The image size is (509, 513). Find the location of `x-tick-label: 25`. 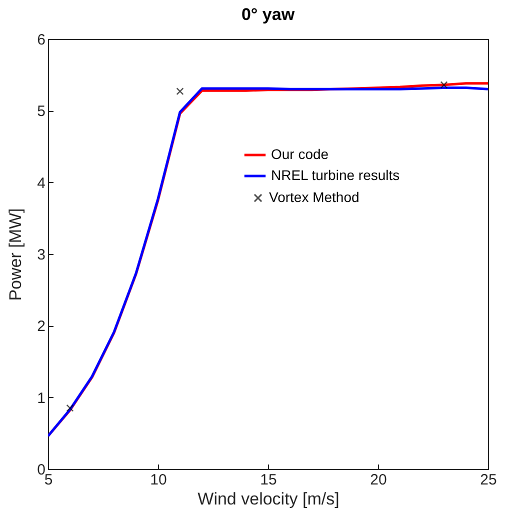

x-tick-label: 25 is located at coordinates (488, 480).